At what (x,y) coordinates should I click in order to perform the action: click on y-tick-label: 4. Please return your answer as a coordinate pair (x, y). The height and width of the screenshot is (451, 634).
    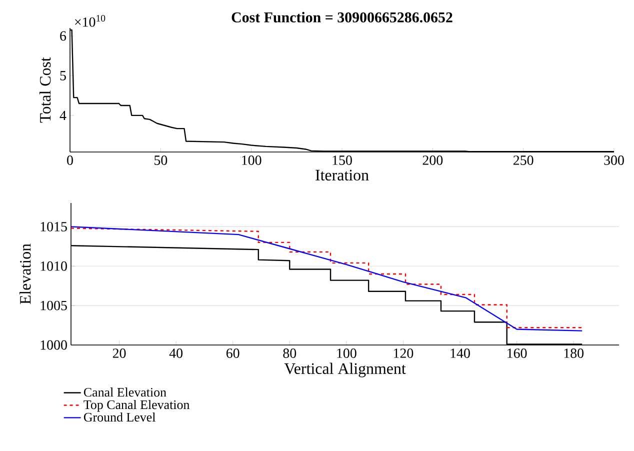
    Looking at the image, I should click on (63, 115).